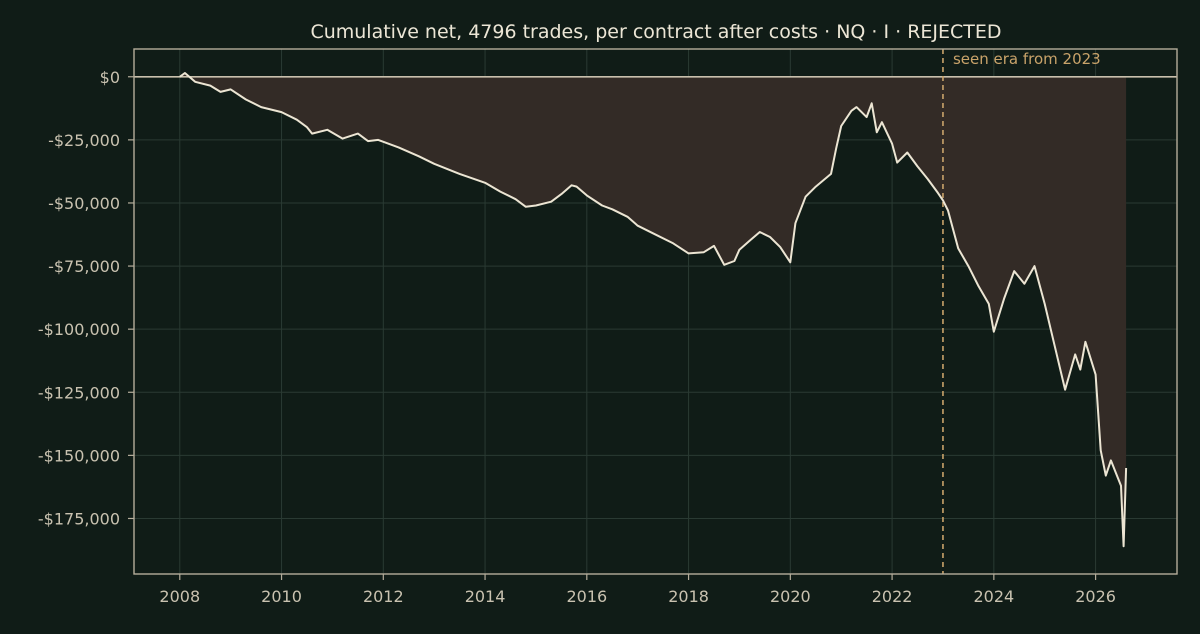  I want to click on x-tick-label: 2008, so click(179, 596).